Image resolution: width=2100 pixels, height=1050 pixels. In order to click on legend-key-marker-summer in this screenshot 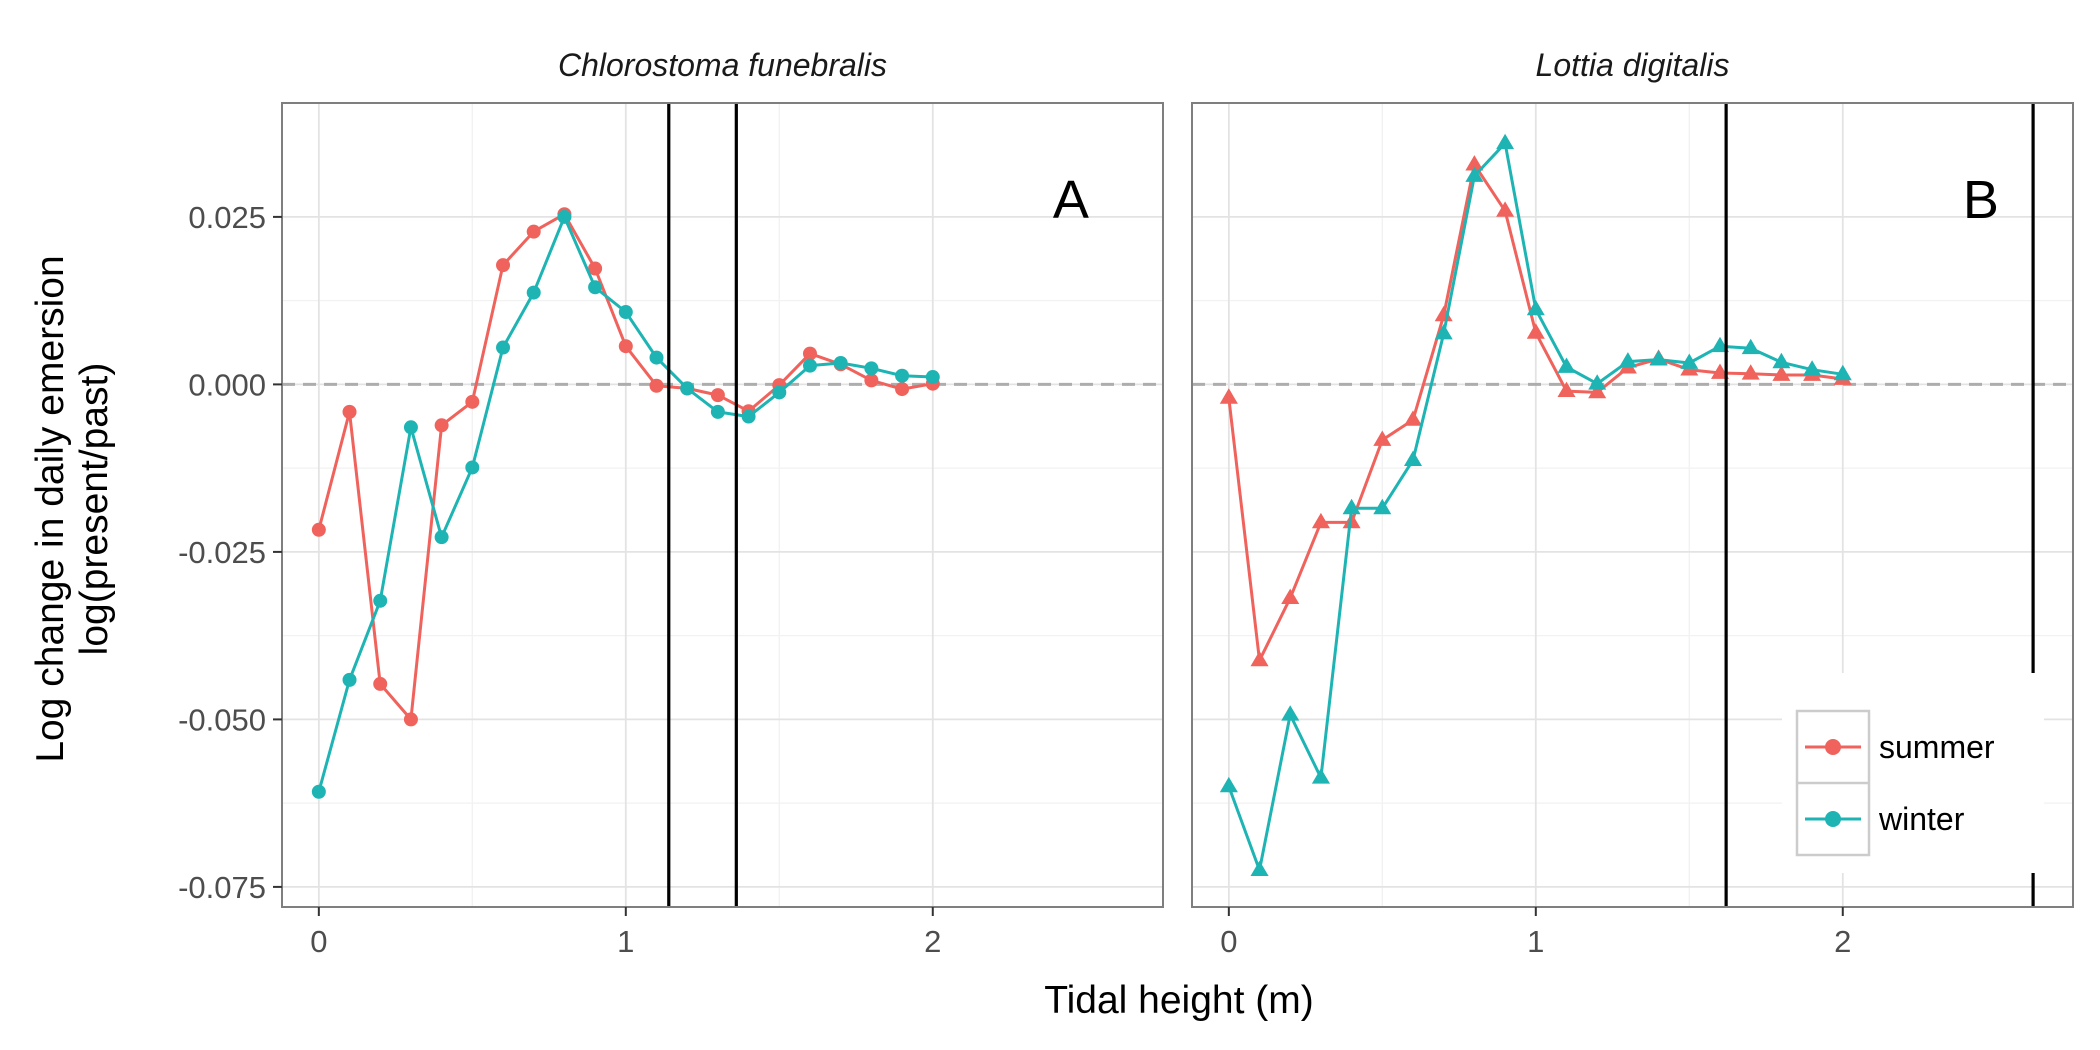, I will do `click(1833, 747)`.